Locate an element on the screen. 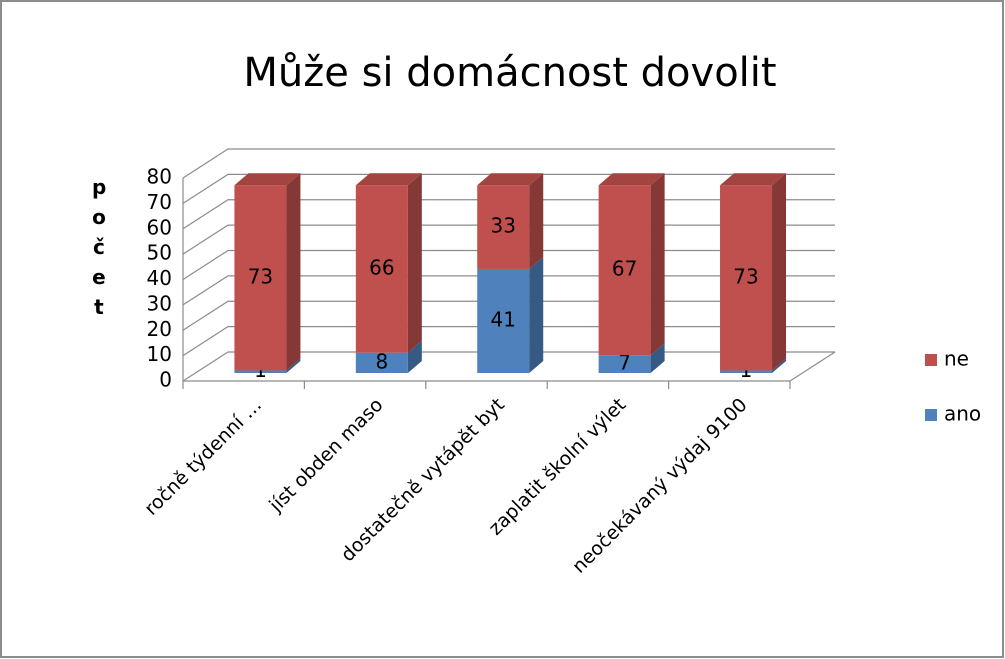 The width and height of the screenshot is (1005, 659). floor-edge is located at coordinates (812, 366).